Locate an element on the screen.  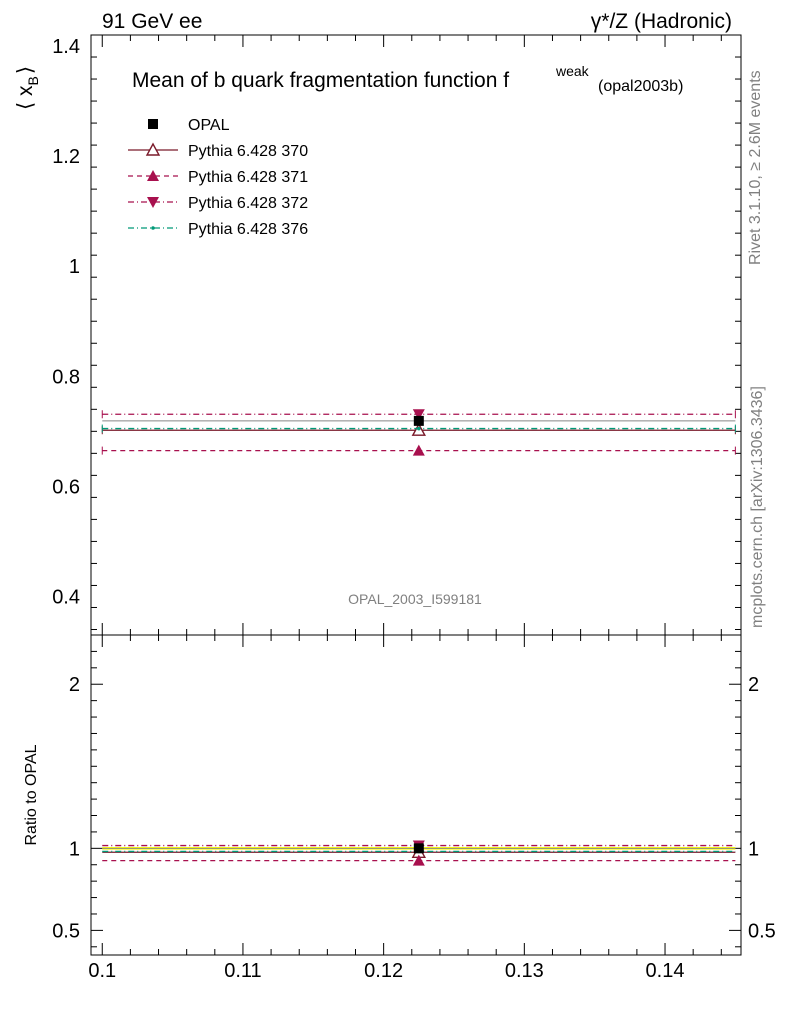
ratio-y-axis-title: Ratio to OPAL is located at coordinates (31, 794).